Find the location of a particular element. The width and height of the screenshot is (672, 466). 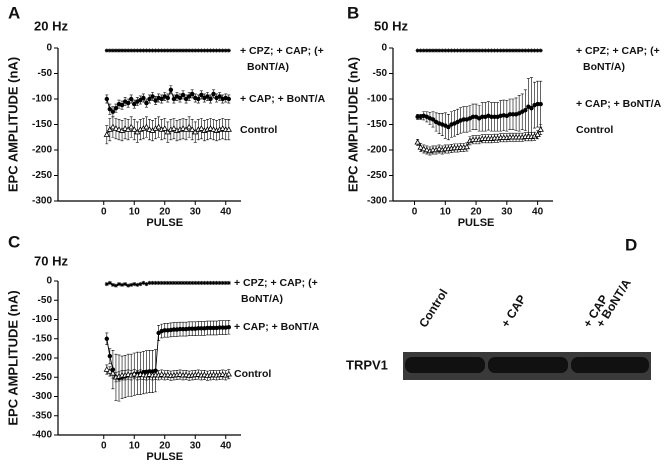

chart-title: 20 Hz is located at coordinates (51, 25).